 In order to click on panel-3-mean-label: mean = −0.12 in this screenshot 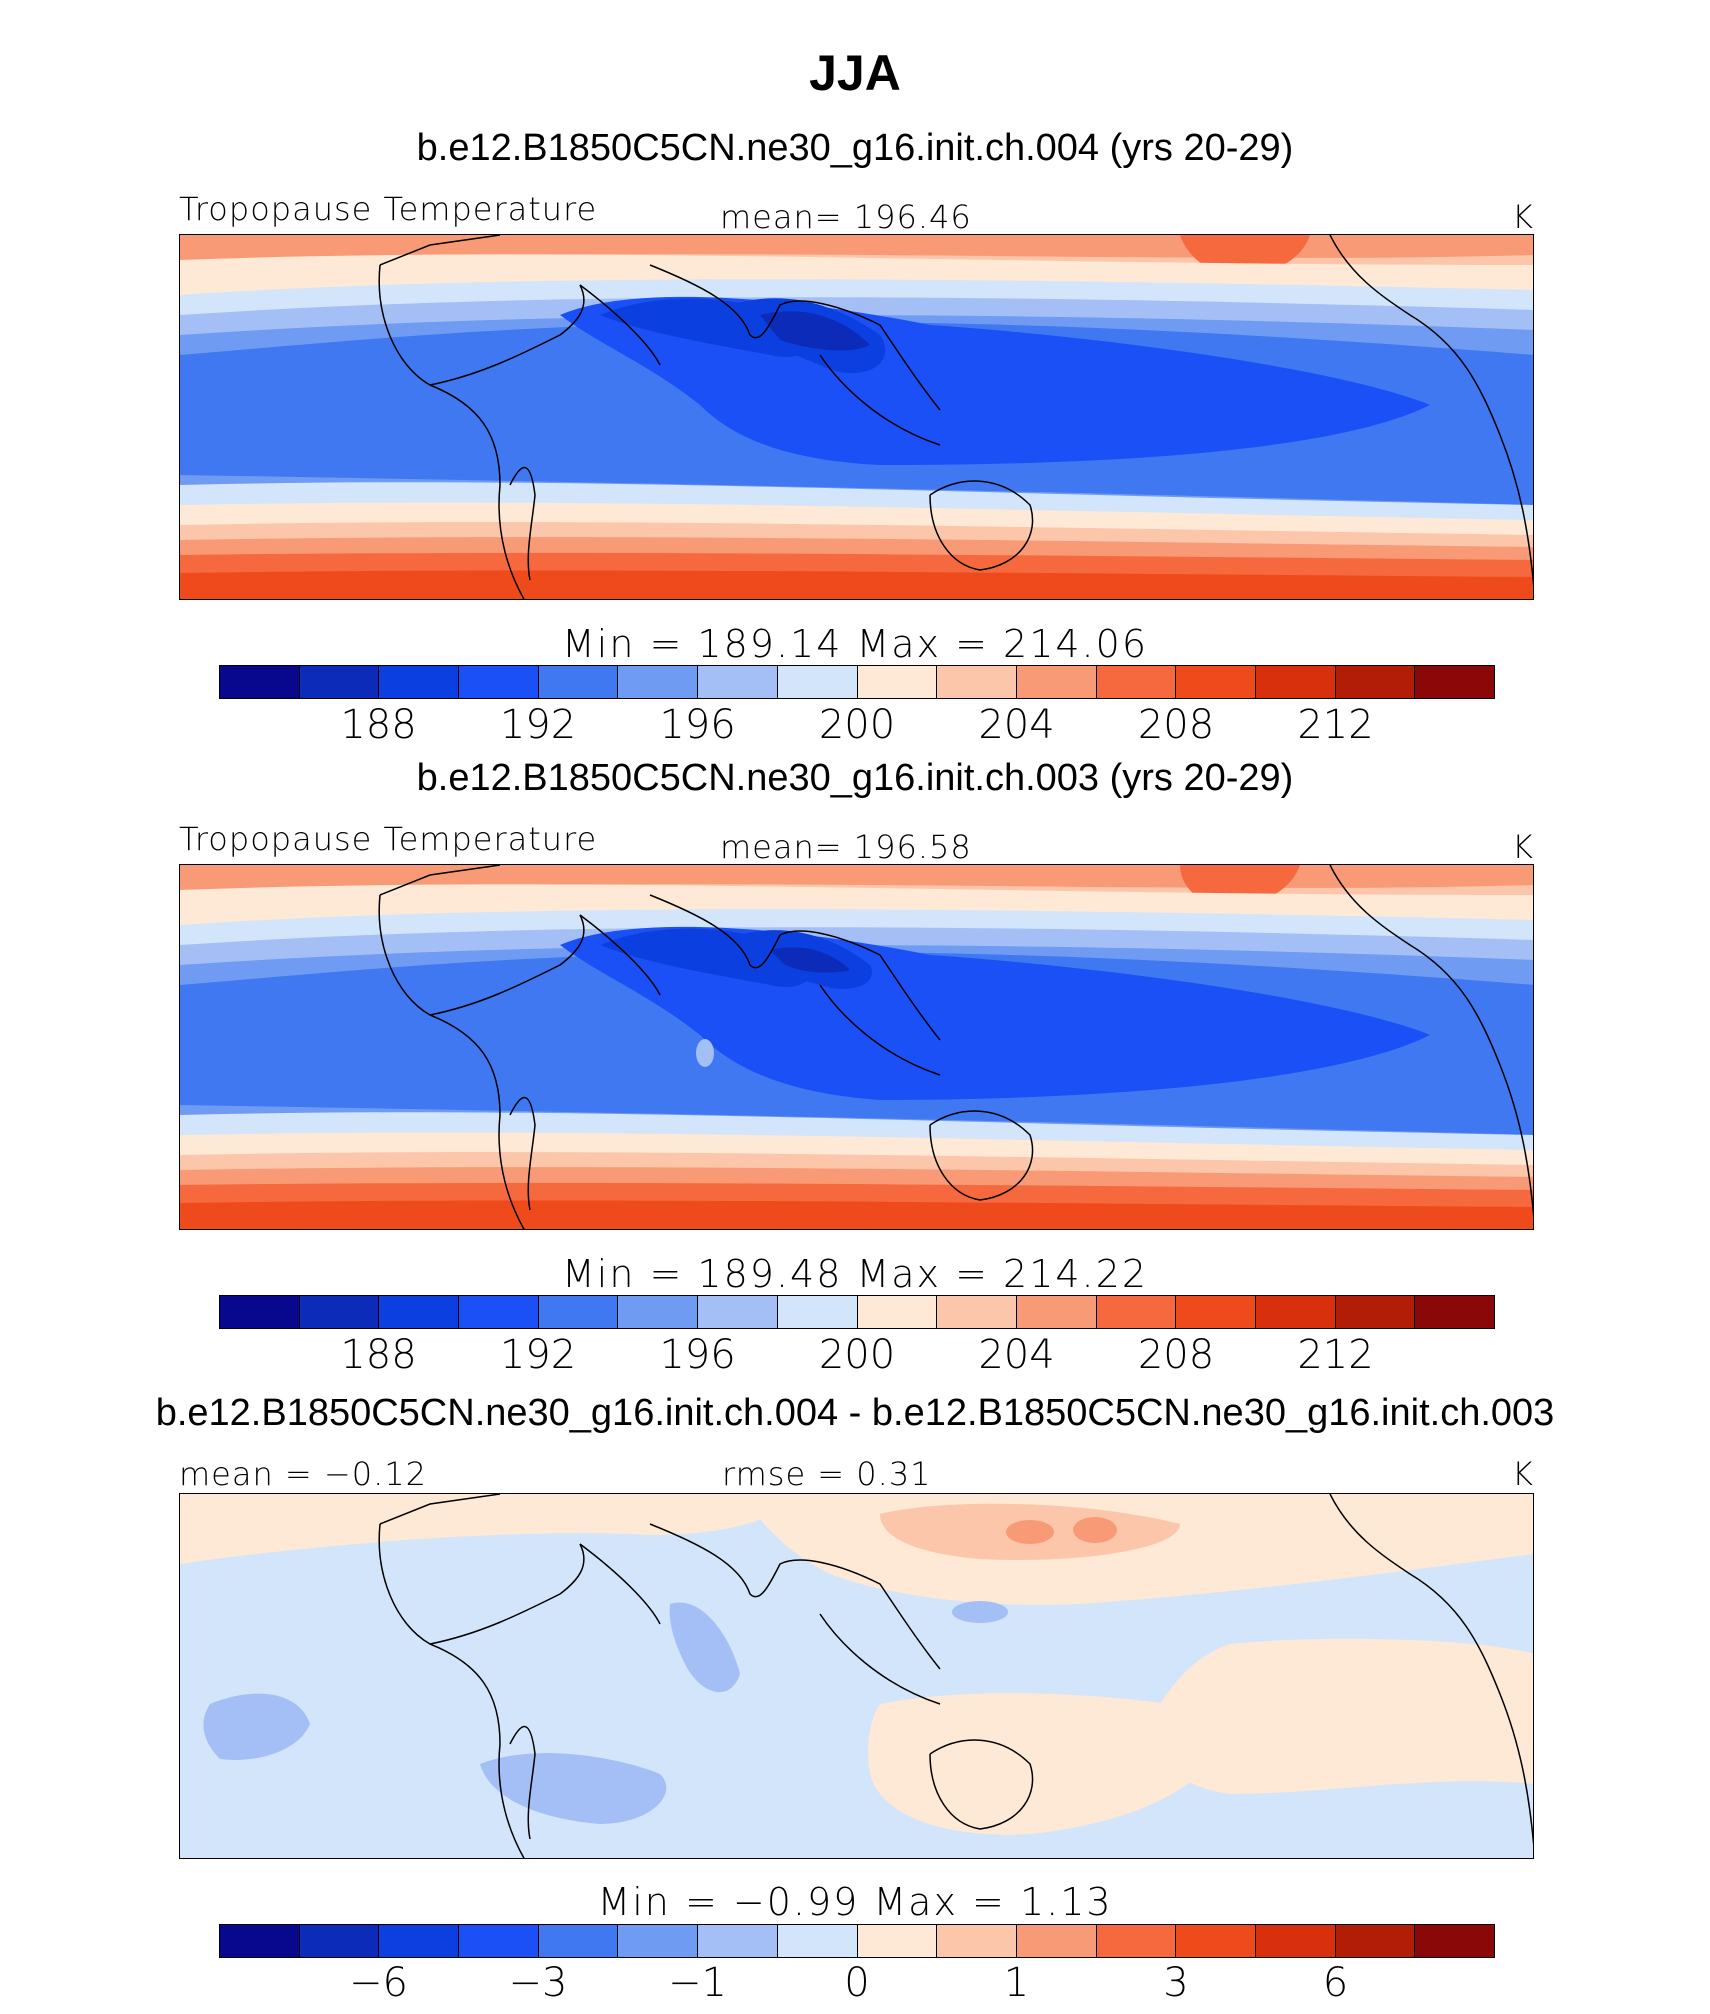, I will do `click(303, 1474)`.